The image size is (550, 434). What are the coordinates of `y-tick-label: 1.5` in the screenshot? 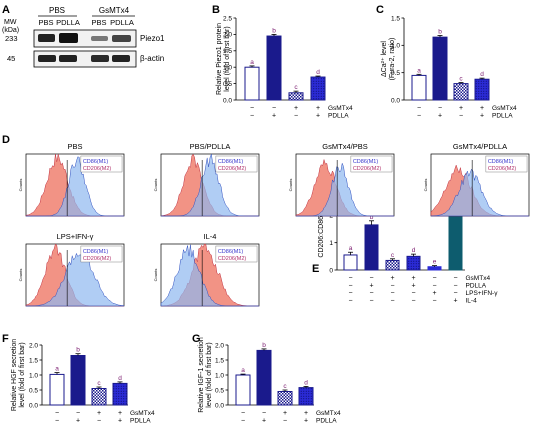 It's located at (227, 51).